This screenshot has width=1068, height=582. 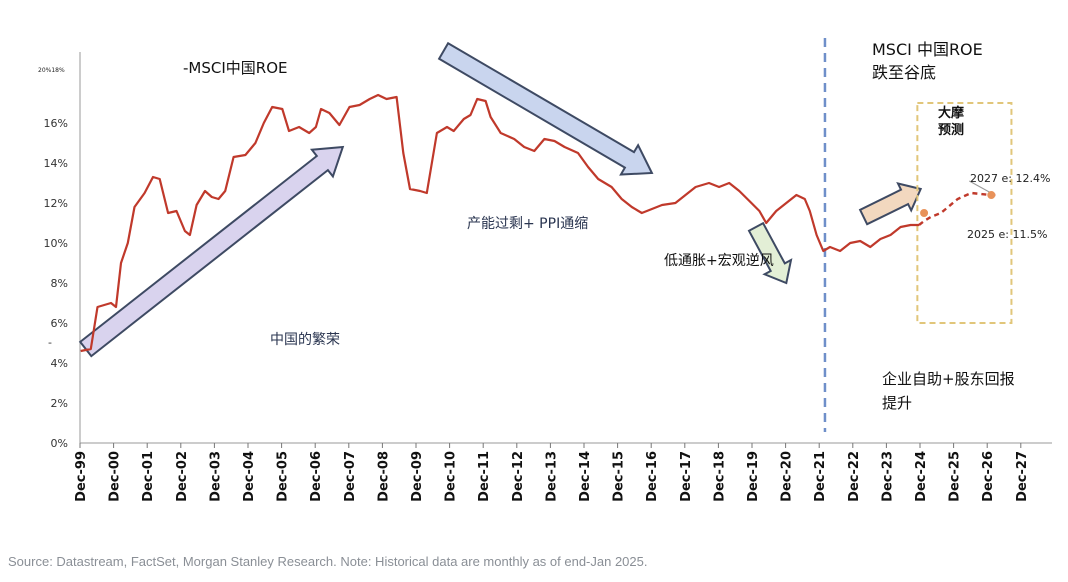 What do you see at coordinates (1010, 178) in the screenshot?
I see `forecast-label-2027: 2027 e: 12.4%` at bounding box center [1010, 178].